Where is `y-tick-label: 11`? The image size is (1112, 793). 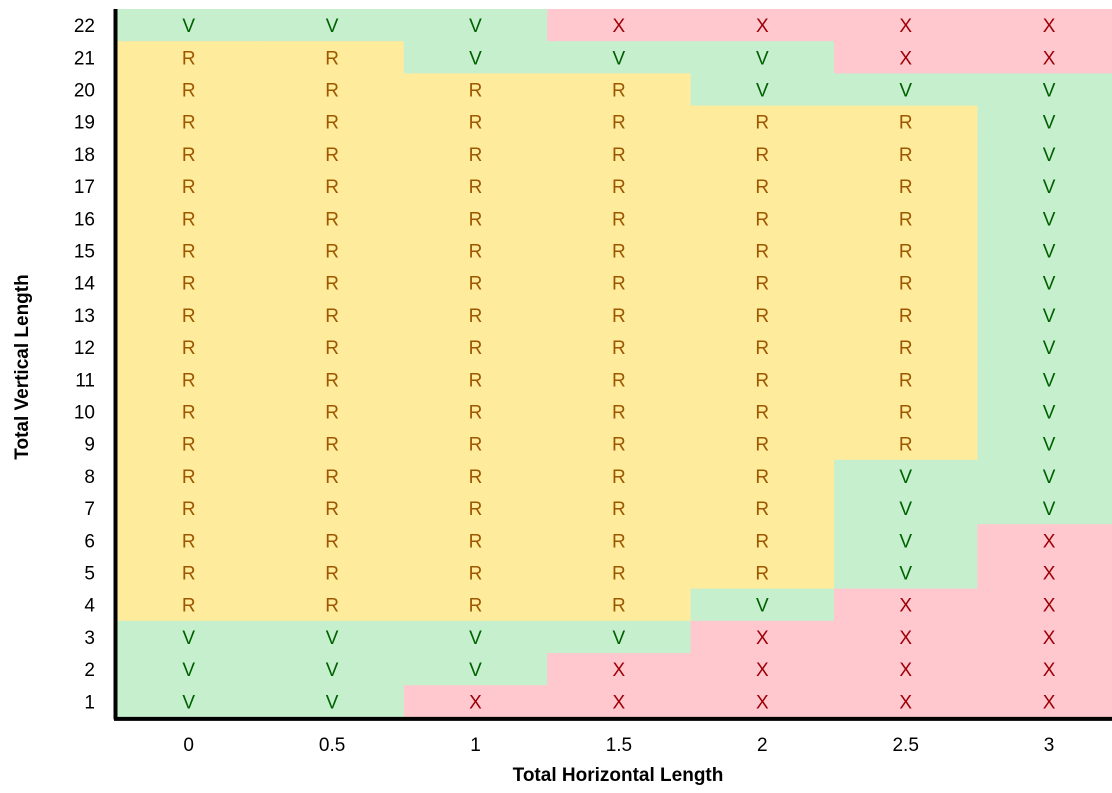
y-tick-label: 11 is located at coordinates (85, 380).